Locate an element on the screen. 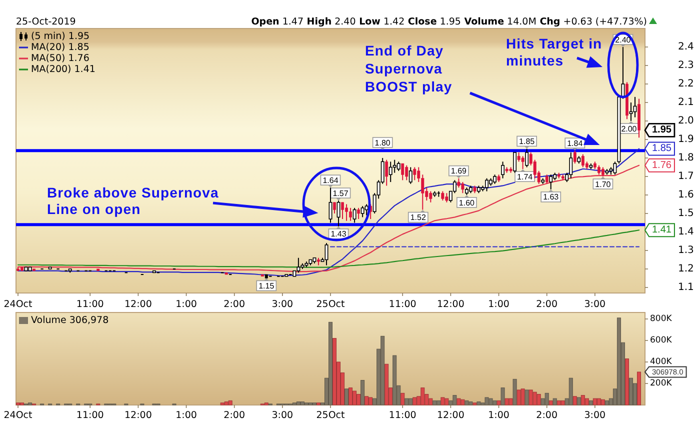  annotation: 1.64 is located at coordinates (330, 180).